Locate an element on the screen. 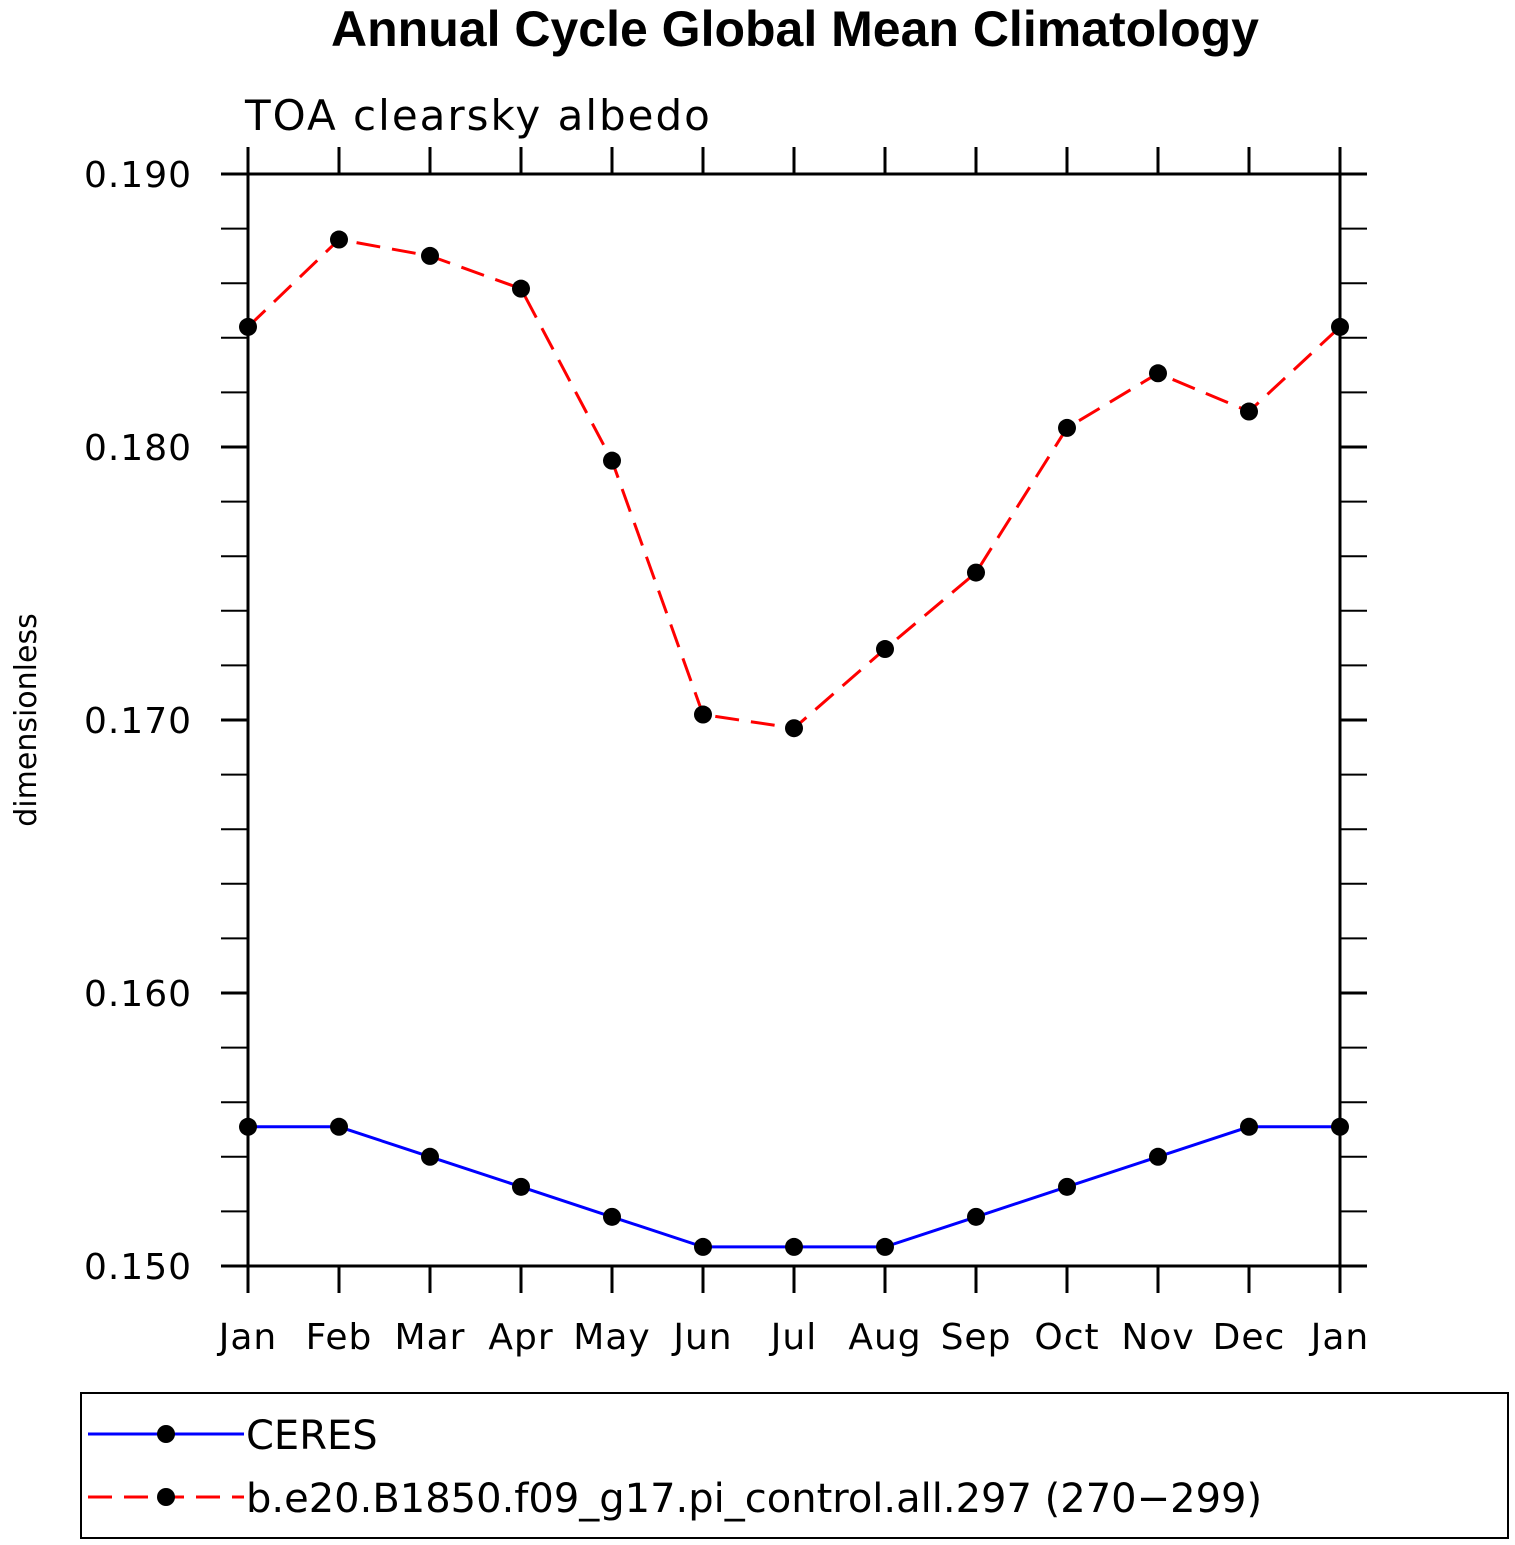 The height and width of the screenshot is (1545, 1515). chart-subtitle: TOA clearsky albedo is located at coordinates (478, 115).